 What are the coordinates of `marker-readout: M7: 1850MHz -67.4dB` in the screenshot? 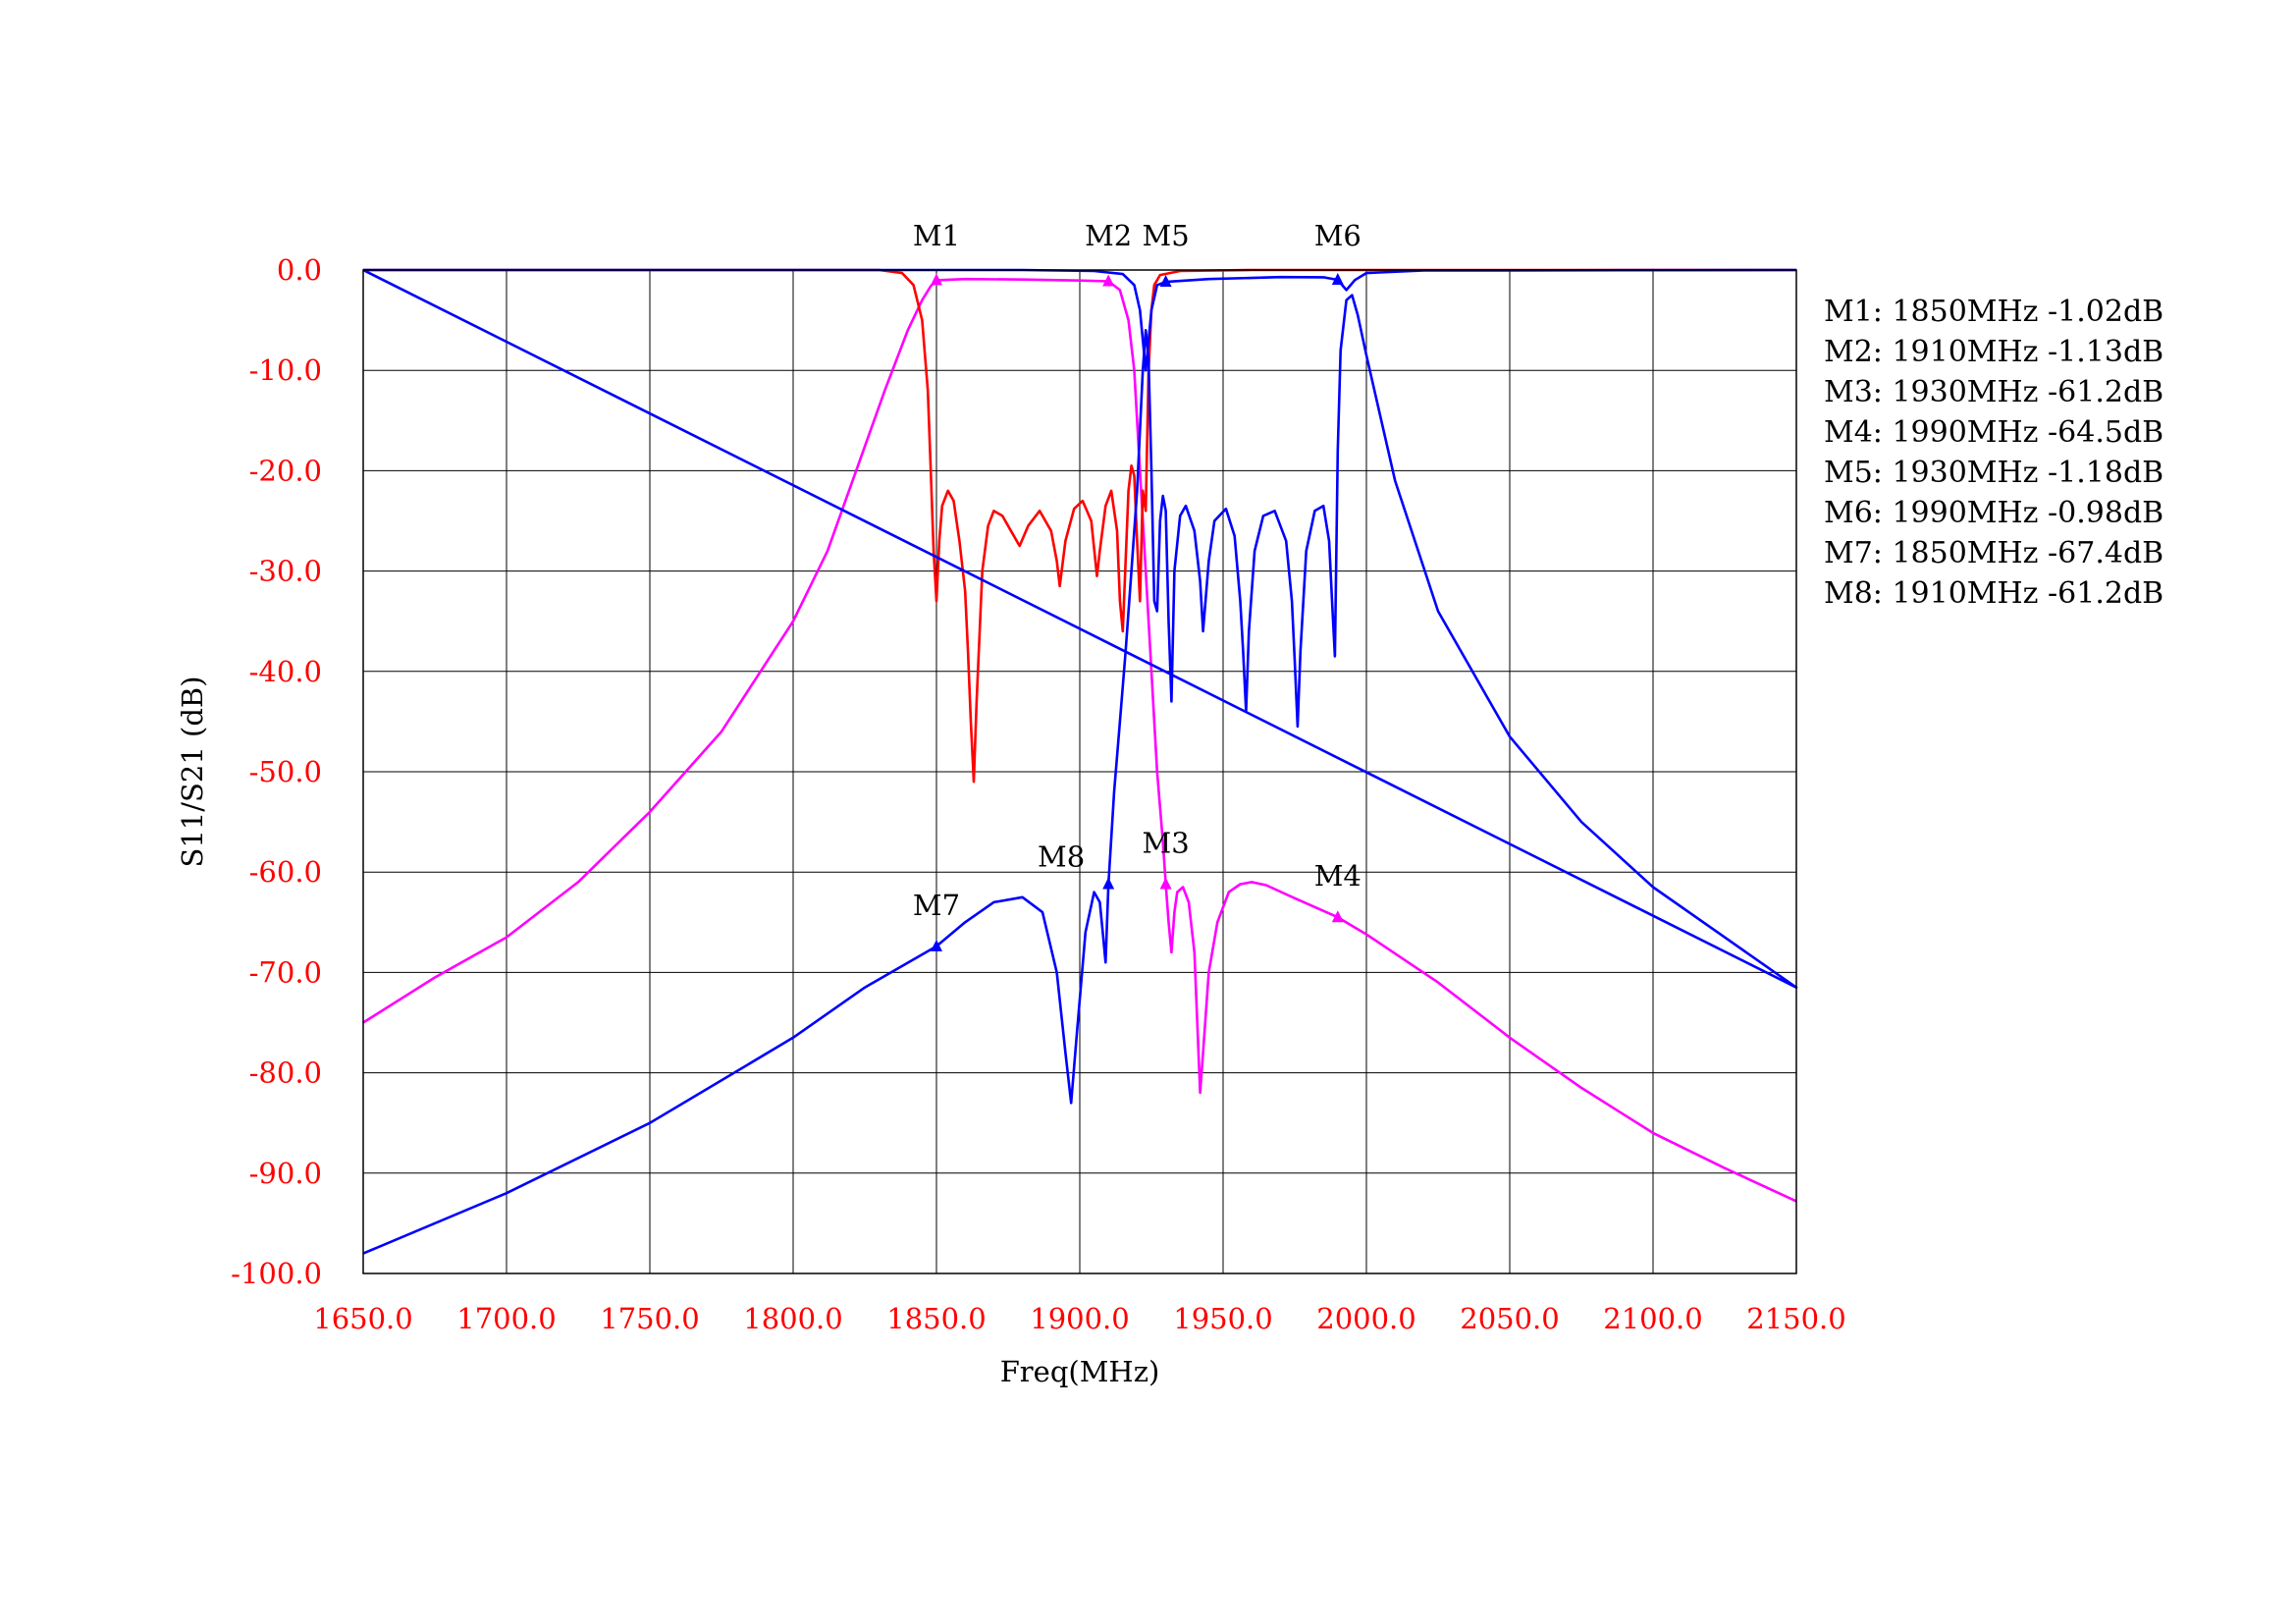 It's located at (1993, 553).